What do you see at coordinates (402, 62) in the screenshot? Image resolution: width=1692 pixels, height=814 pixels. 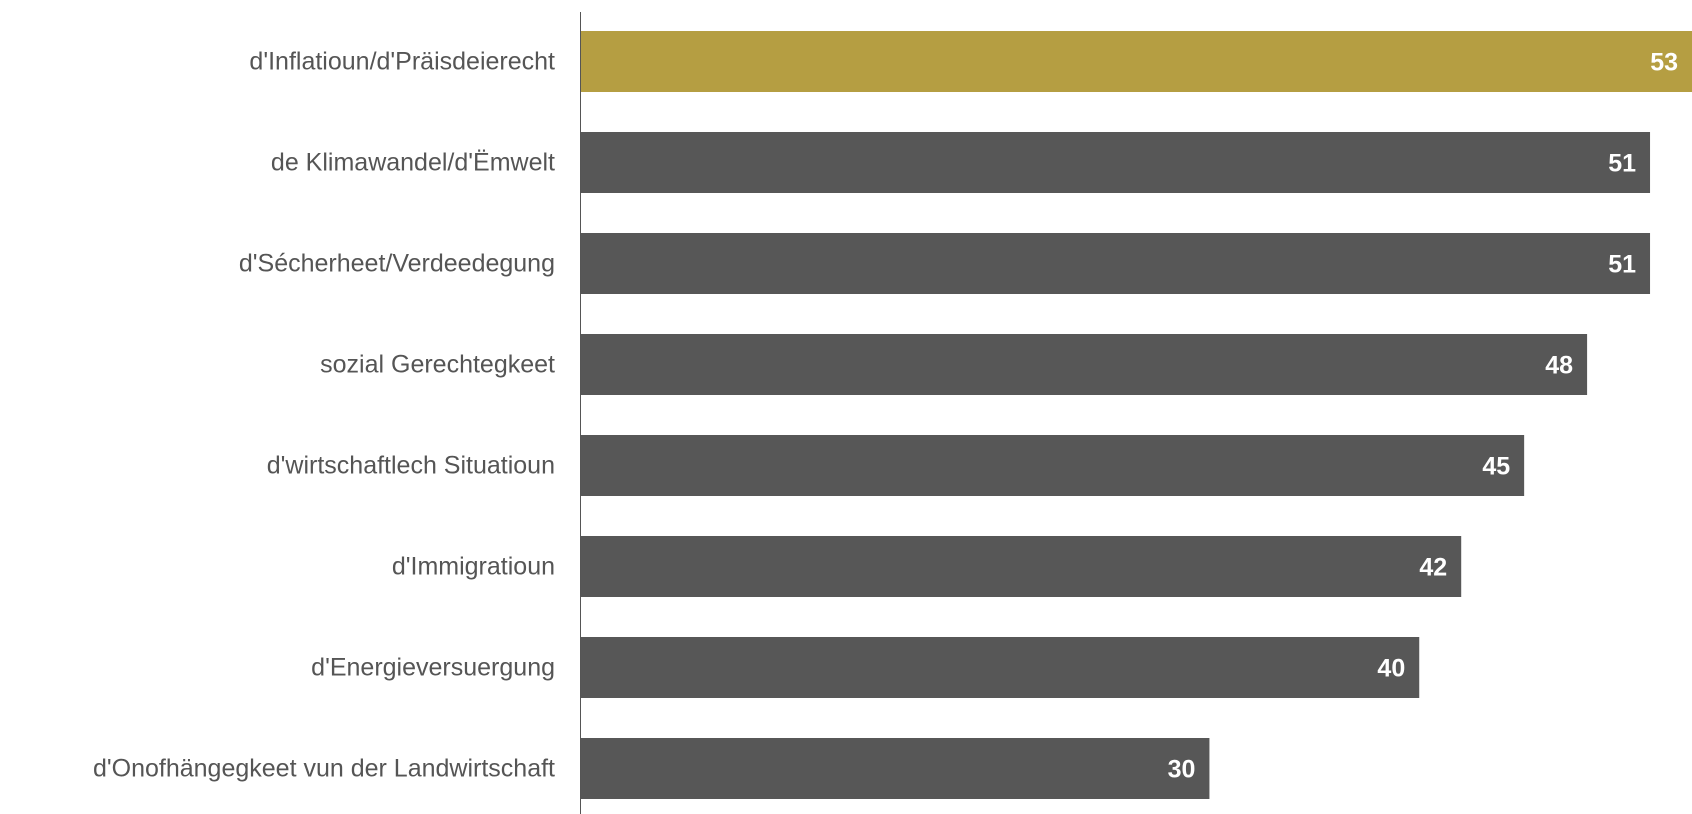 I see `category-label: d'Inflatioun/d'Präisdeierecht` at bounding box center [402, 62].